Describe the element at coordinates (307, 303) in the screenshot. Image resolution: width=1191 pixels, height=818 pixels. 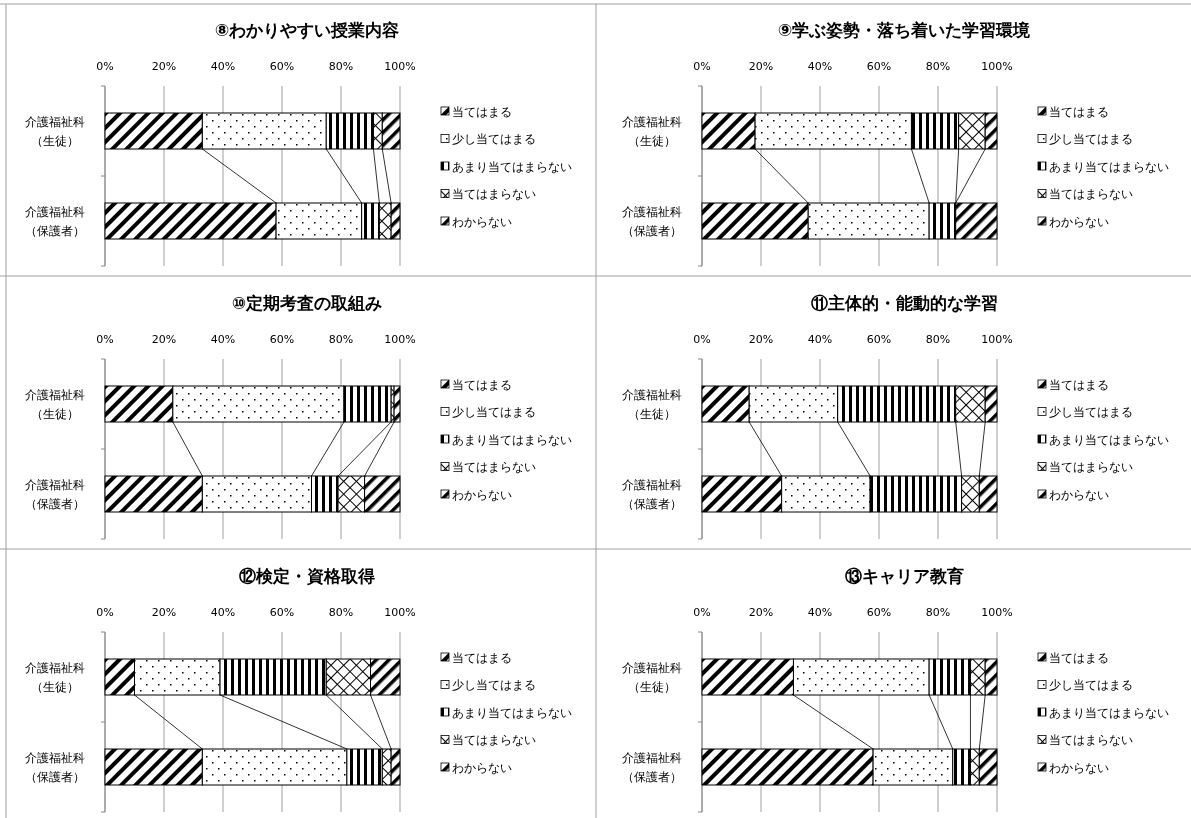
I see `chart-title: ⑩定期考査の取組み` at that location.